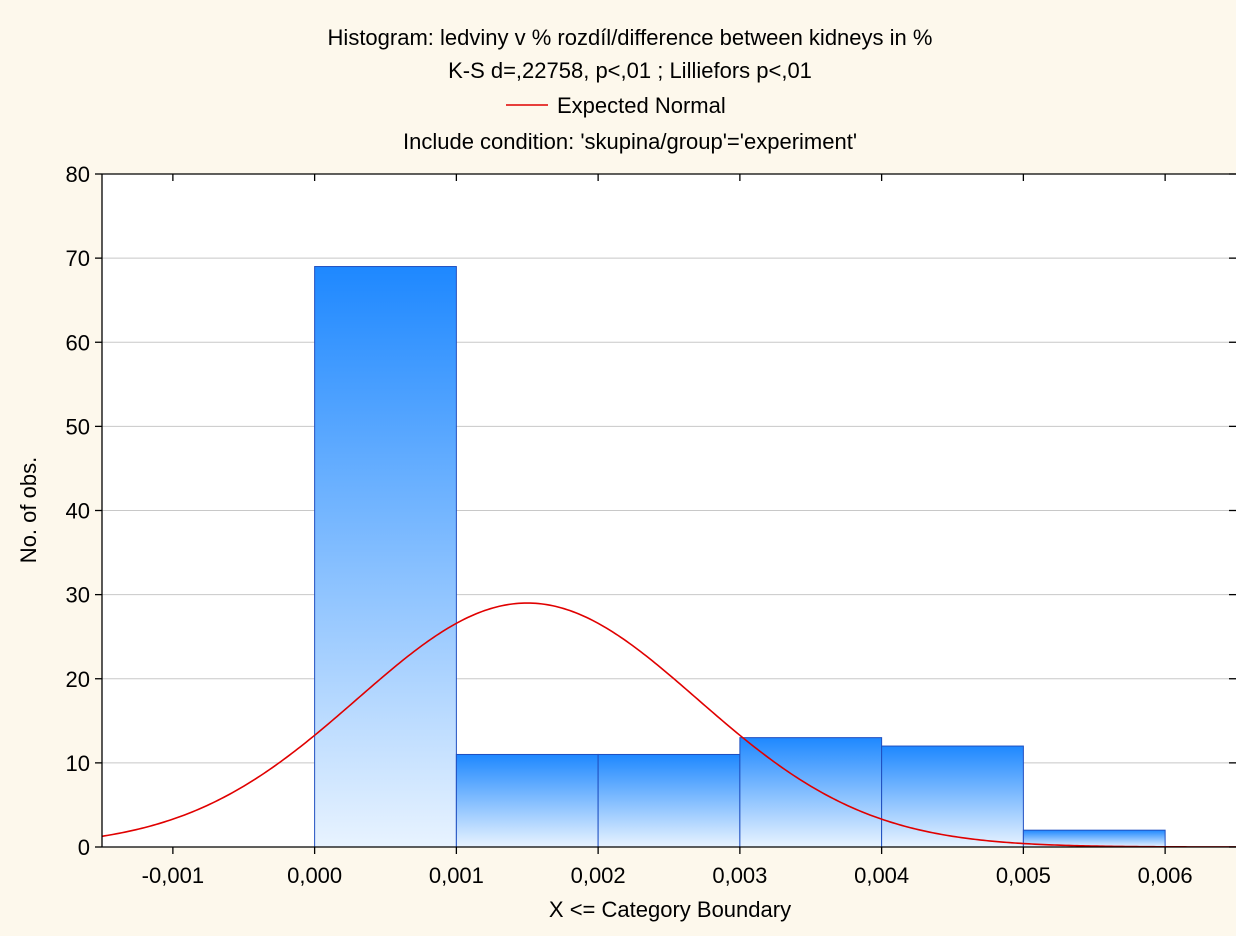 The height and width of the screenshot is (936, 1236). I want to click on y-tick-label-3: 30, so click(78, 595).